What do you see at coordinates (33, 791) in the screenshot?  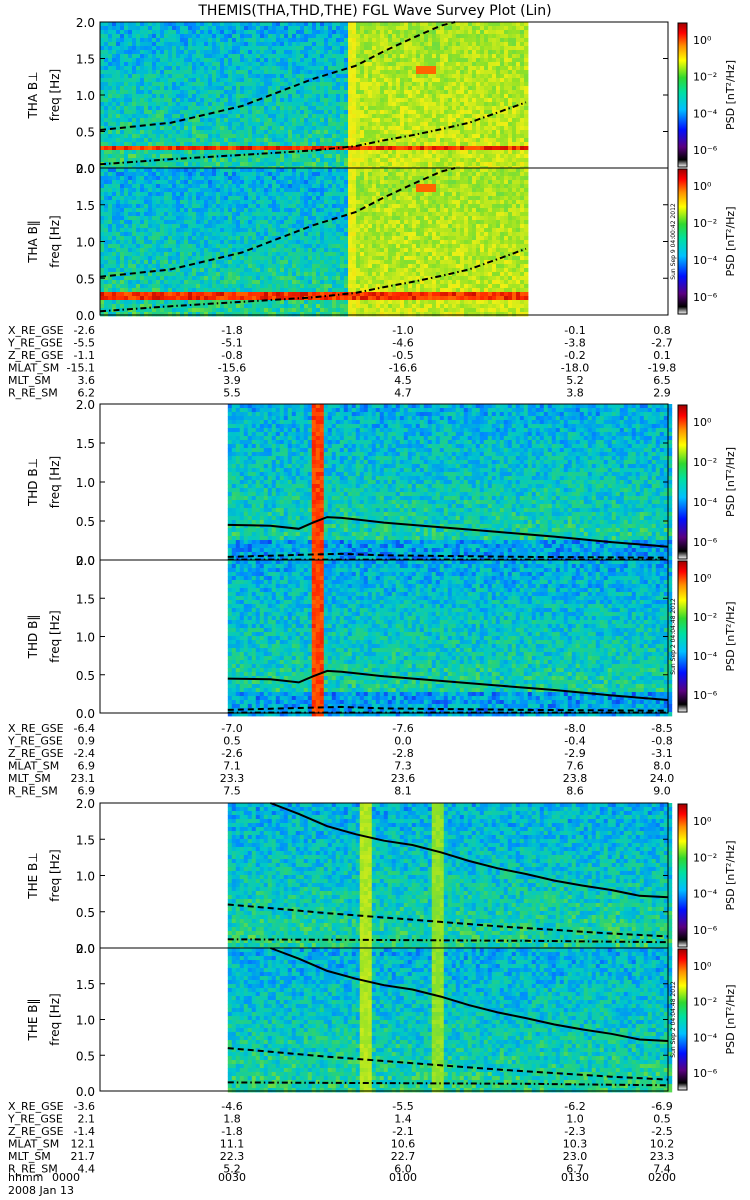 I see `ephem-row-label: R_RE_SM` at bounding box center [33, 791].